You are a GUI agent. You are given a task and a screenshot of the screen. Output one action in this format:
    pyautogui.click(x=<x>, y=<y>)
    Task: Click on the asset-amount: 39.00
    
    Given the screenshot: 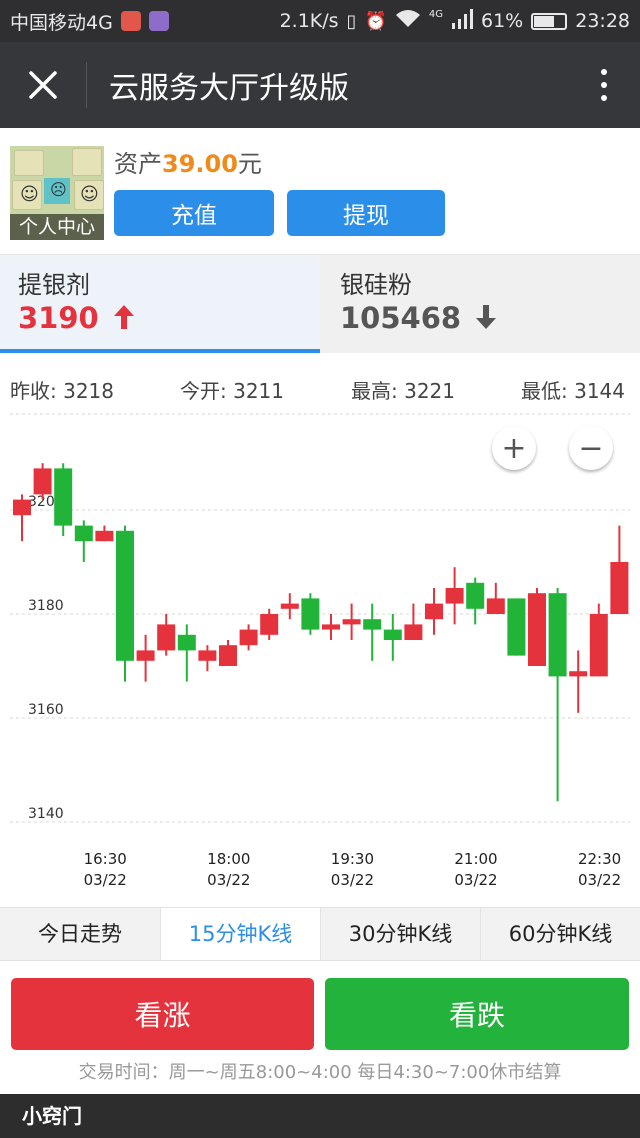 What is the action you would take?
    pyautogui.click(x=200, y=164)
    